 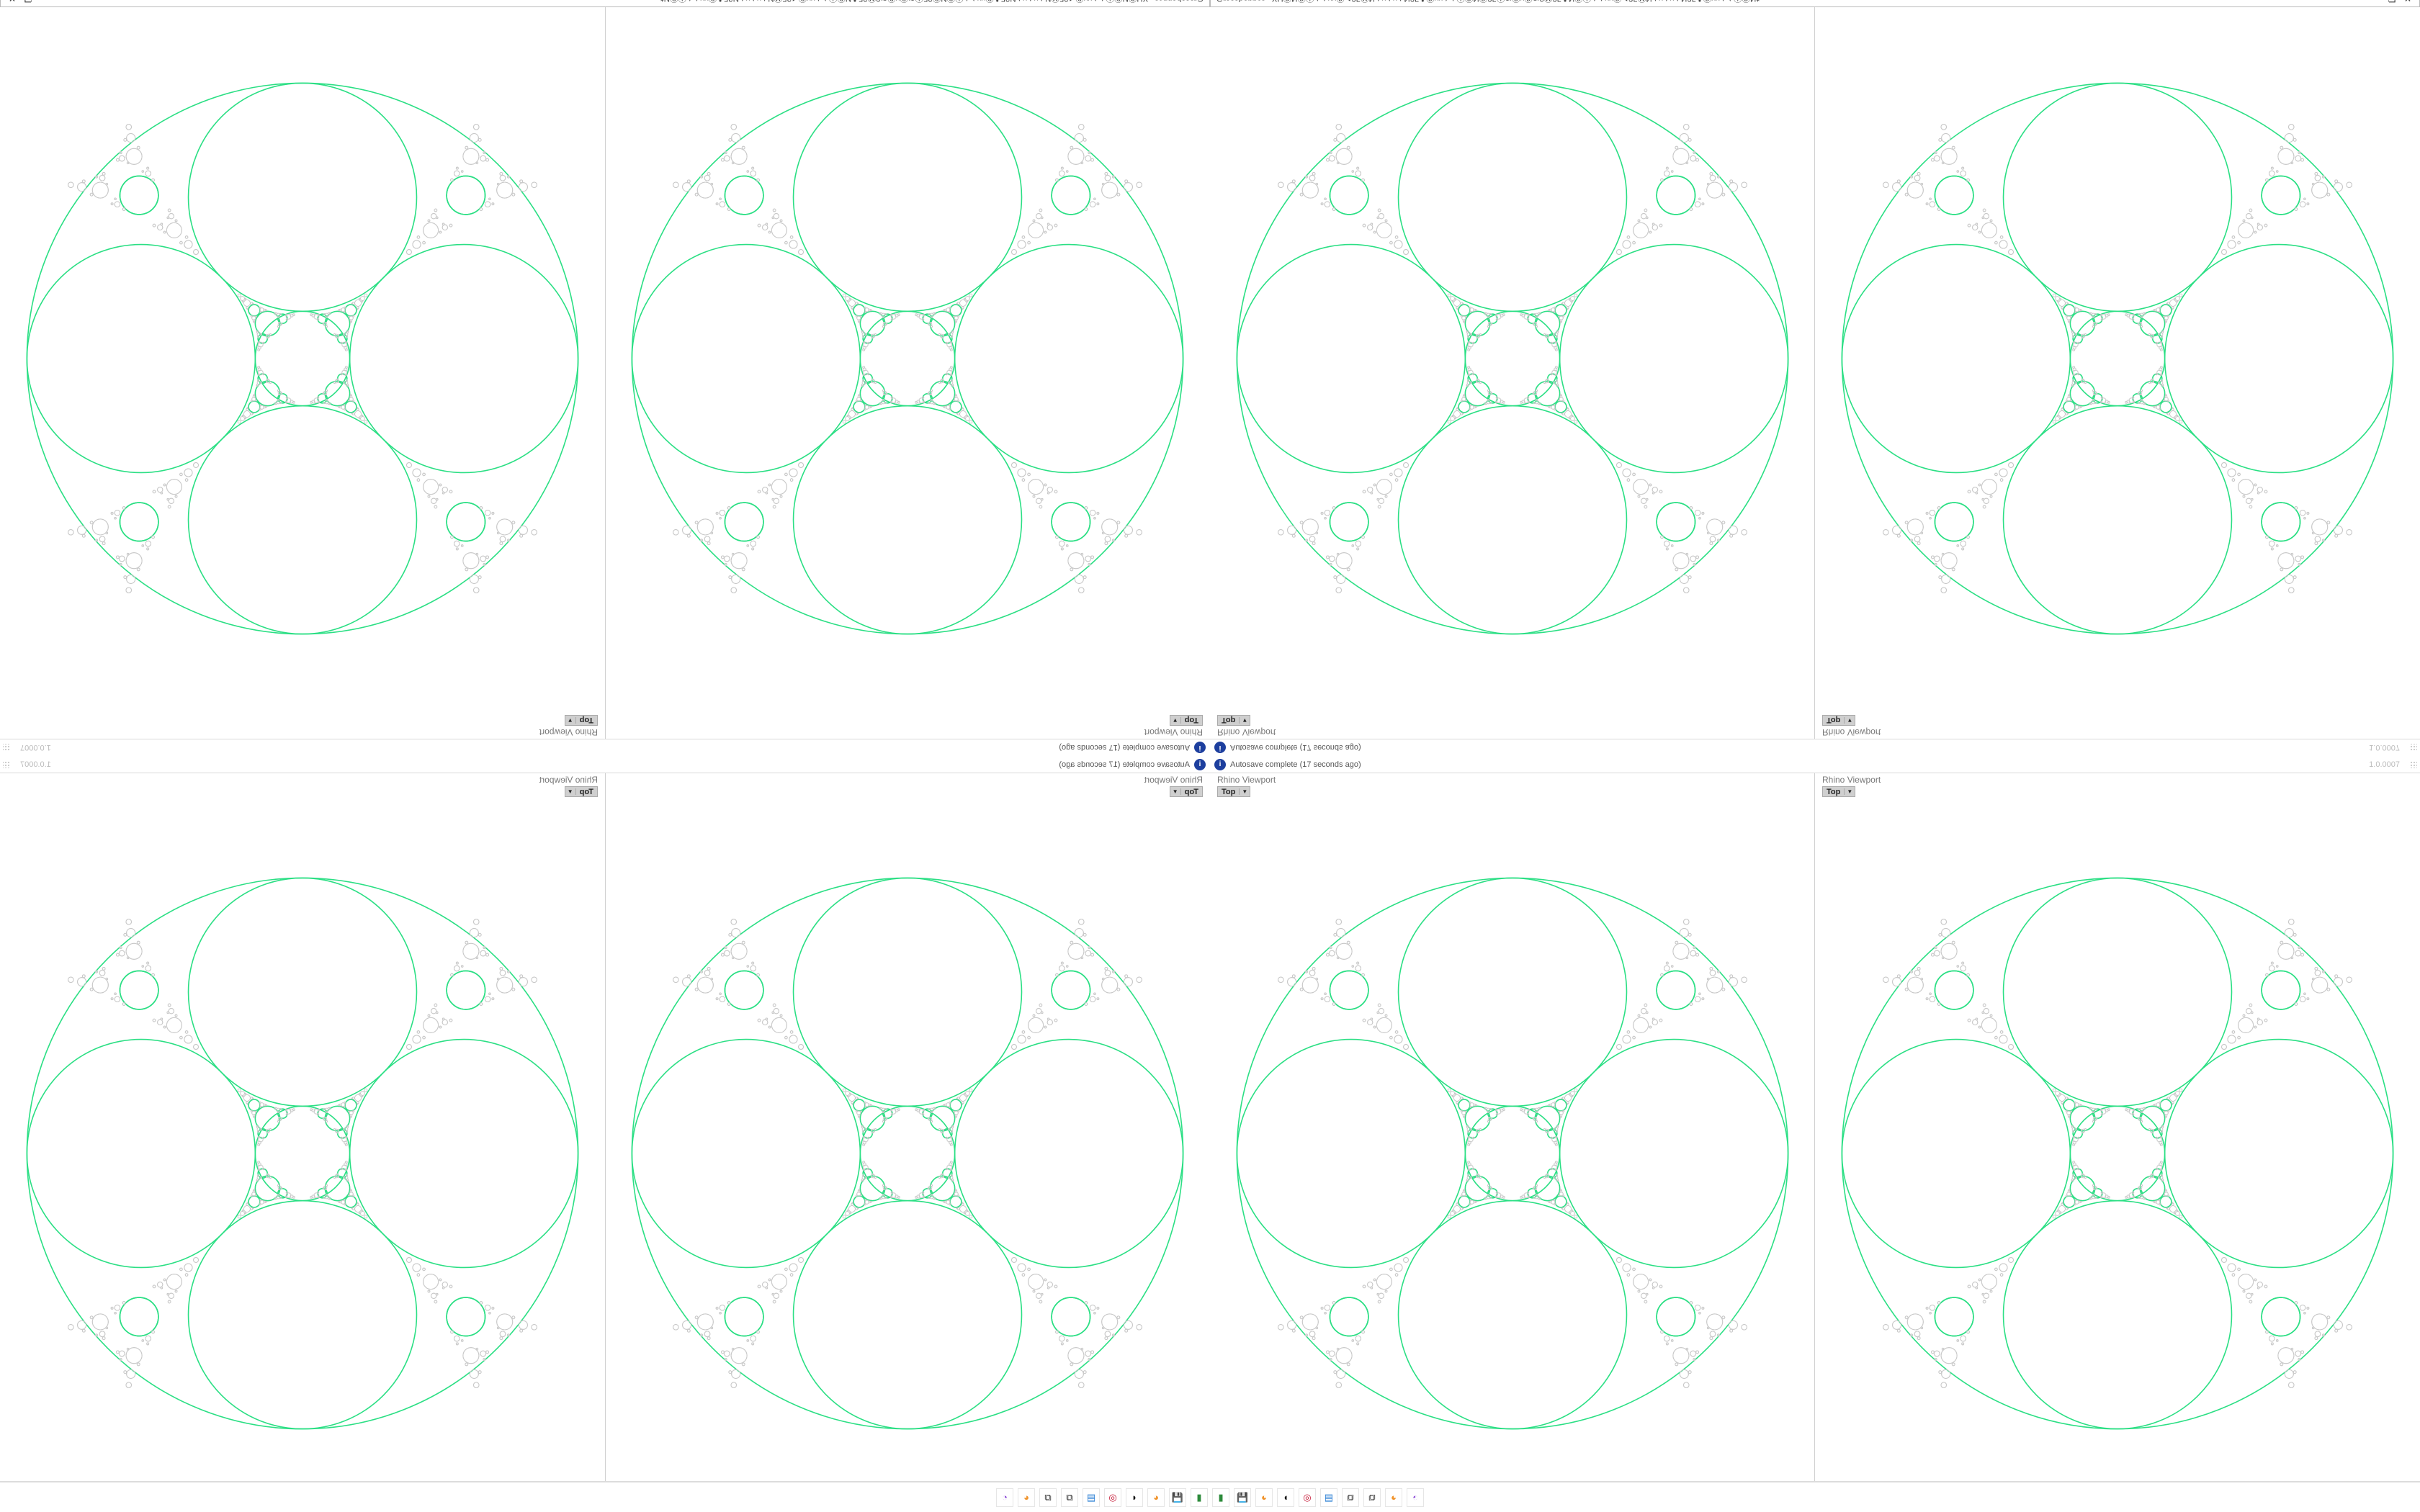 What do you see at coordinates (1026, 1497) in the screenshot?
I see `firefox-icon: ◕` at bounding box center [1026, 1497].